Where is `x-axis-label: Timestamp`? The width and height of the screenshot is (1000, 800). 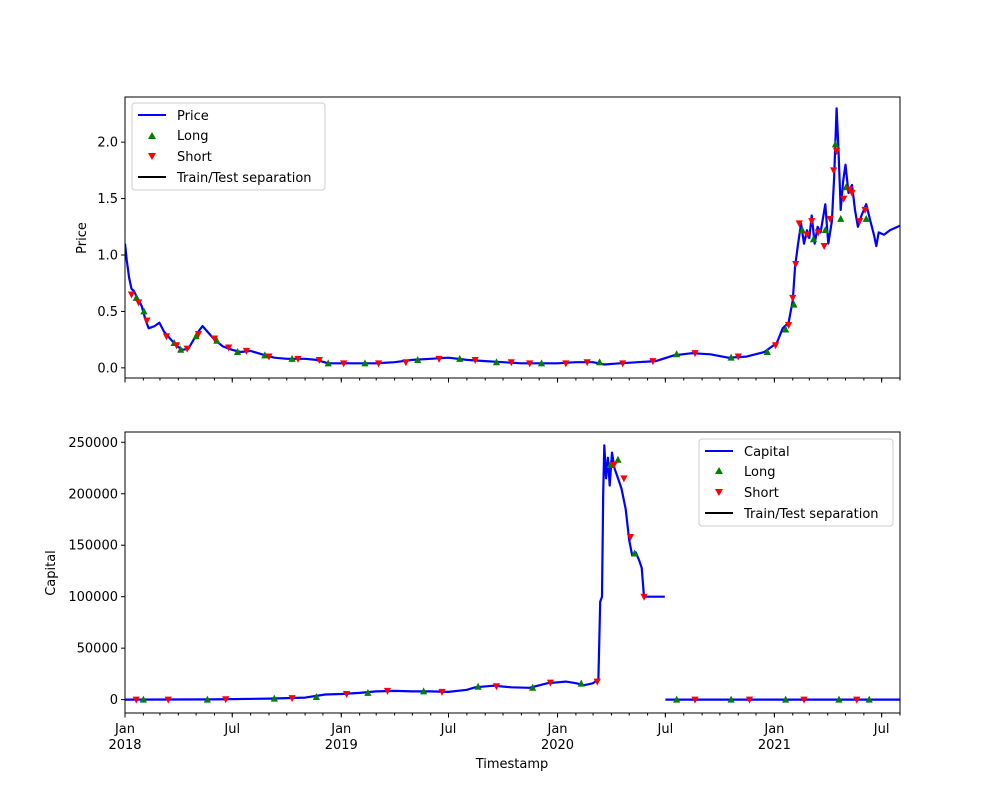
x-axis-label: Timestamp is located at coordinates (512, 764).